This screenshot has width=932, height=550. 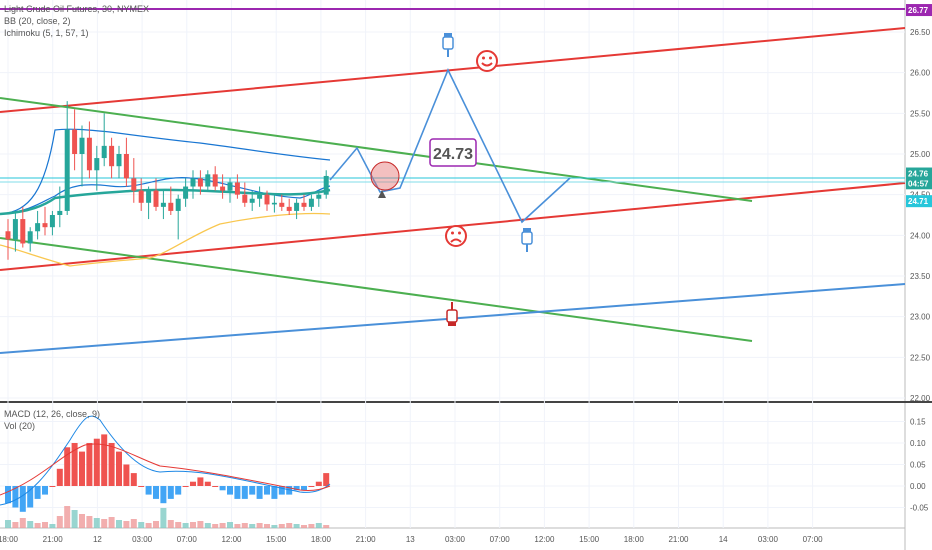 I want to click on macd-tick-label: 0.10, so click(x=918, y=443).